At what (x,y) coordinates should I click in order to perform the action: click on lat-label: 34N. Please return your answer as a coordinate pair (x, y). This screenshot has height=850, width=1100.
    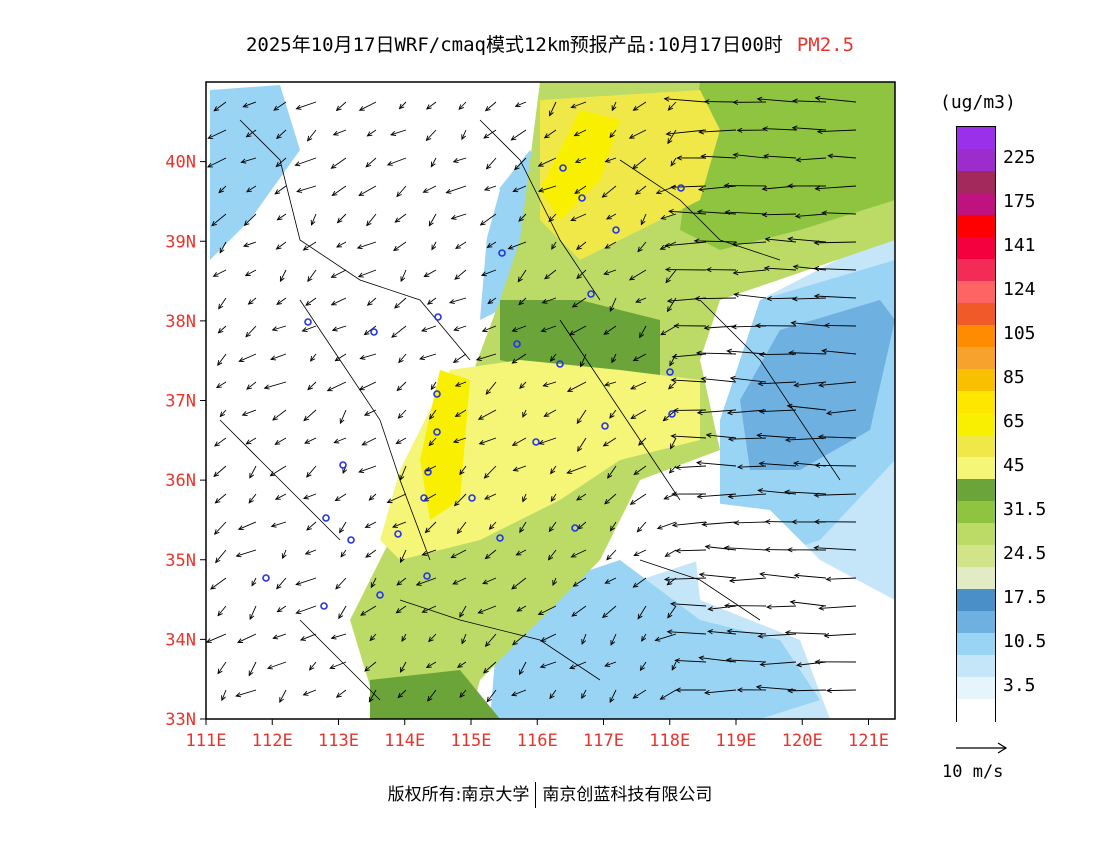
    Looking at the image, I should click on (180, 640).